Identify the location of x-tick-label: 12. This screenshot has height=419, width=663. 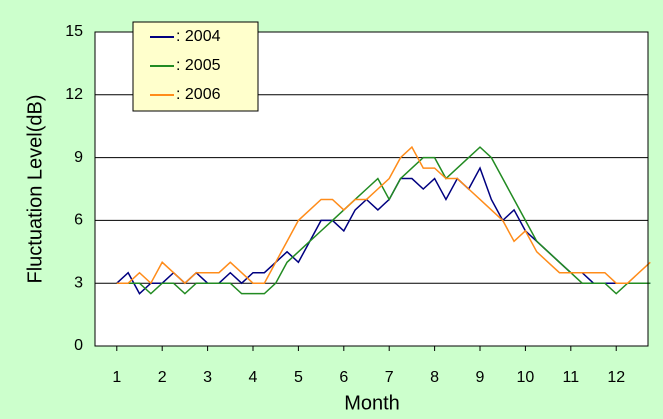
(616, 377).